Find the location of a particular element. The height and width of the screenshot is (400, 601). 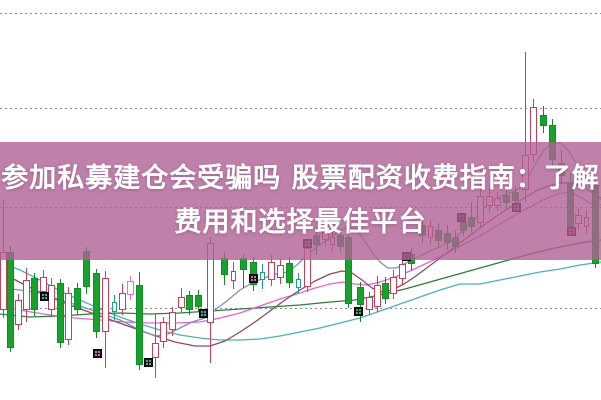

headline-line-2: 费用和选择最佳平台 is located at coordinates (300, 222).